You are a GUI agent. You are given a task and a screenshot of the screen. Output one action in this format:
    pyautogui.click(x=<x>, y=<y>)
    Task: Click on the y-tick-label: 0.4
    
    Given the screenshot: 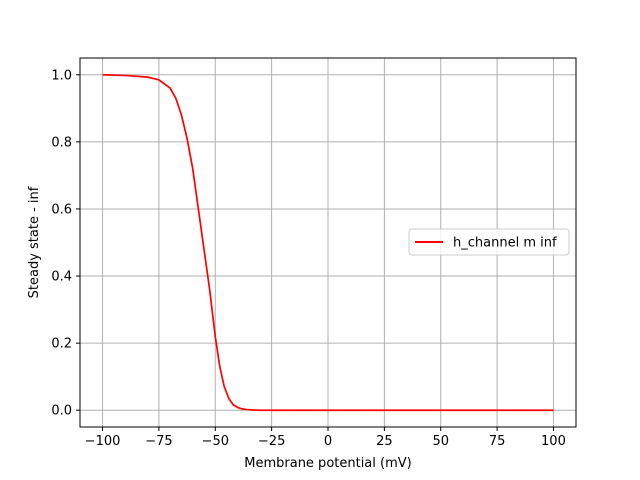 What is the action you would take?
    pyautogui.click(x=61, y=277)
    